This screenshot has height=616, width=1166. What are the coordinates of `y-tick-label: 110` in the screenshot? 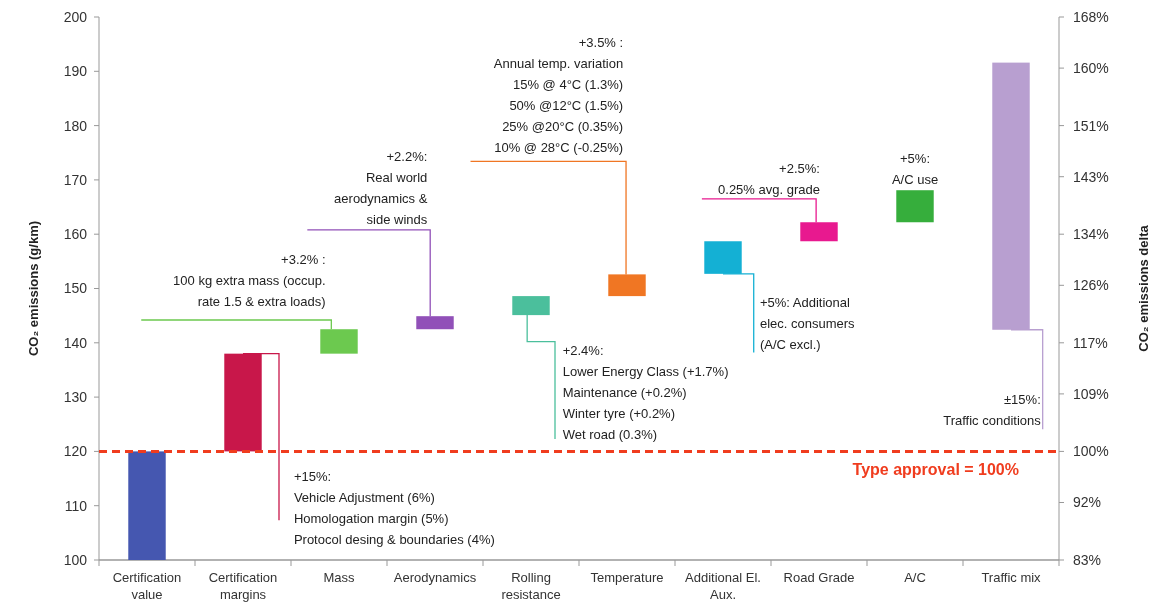 It's located at (76, 505).